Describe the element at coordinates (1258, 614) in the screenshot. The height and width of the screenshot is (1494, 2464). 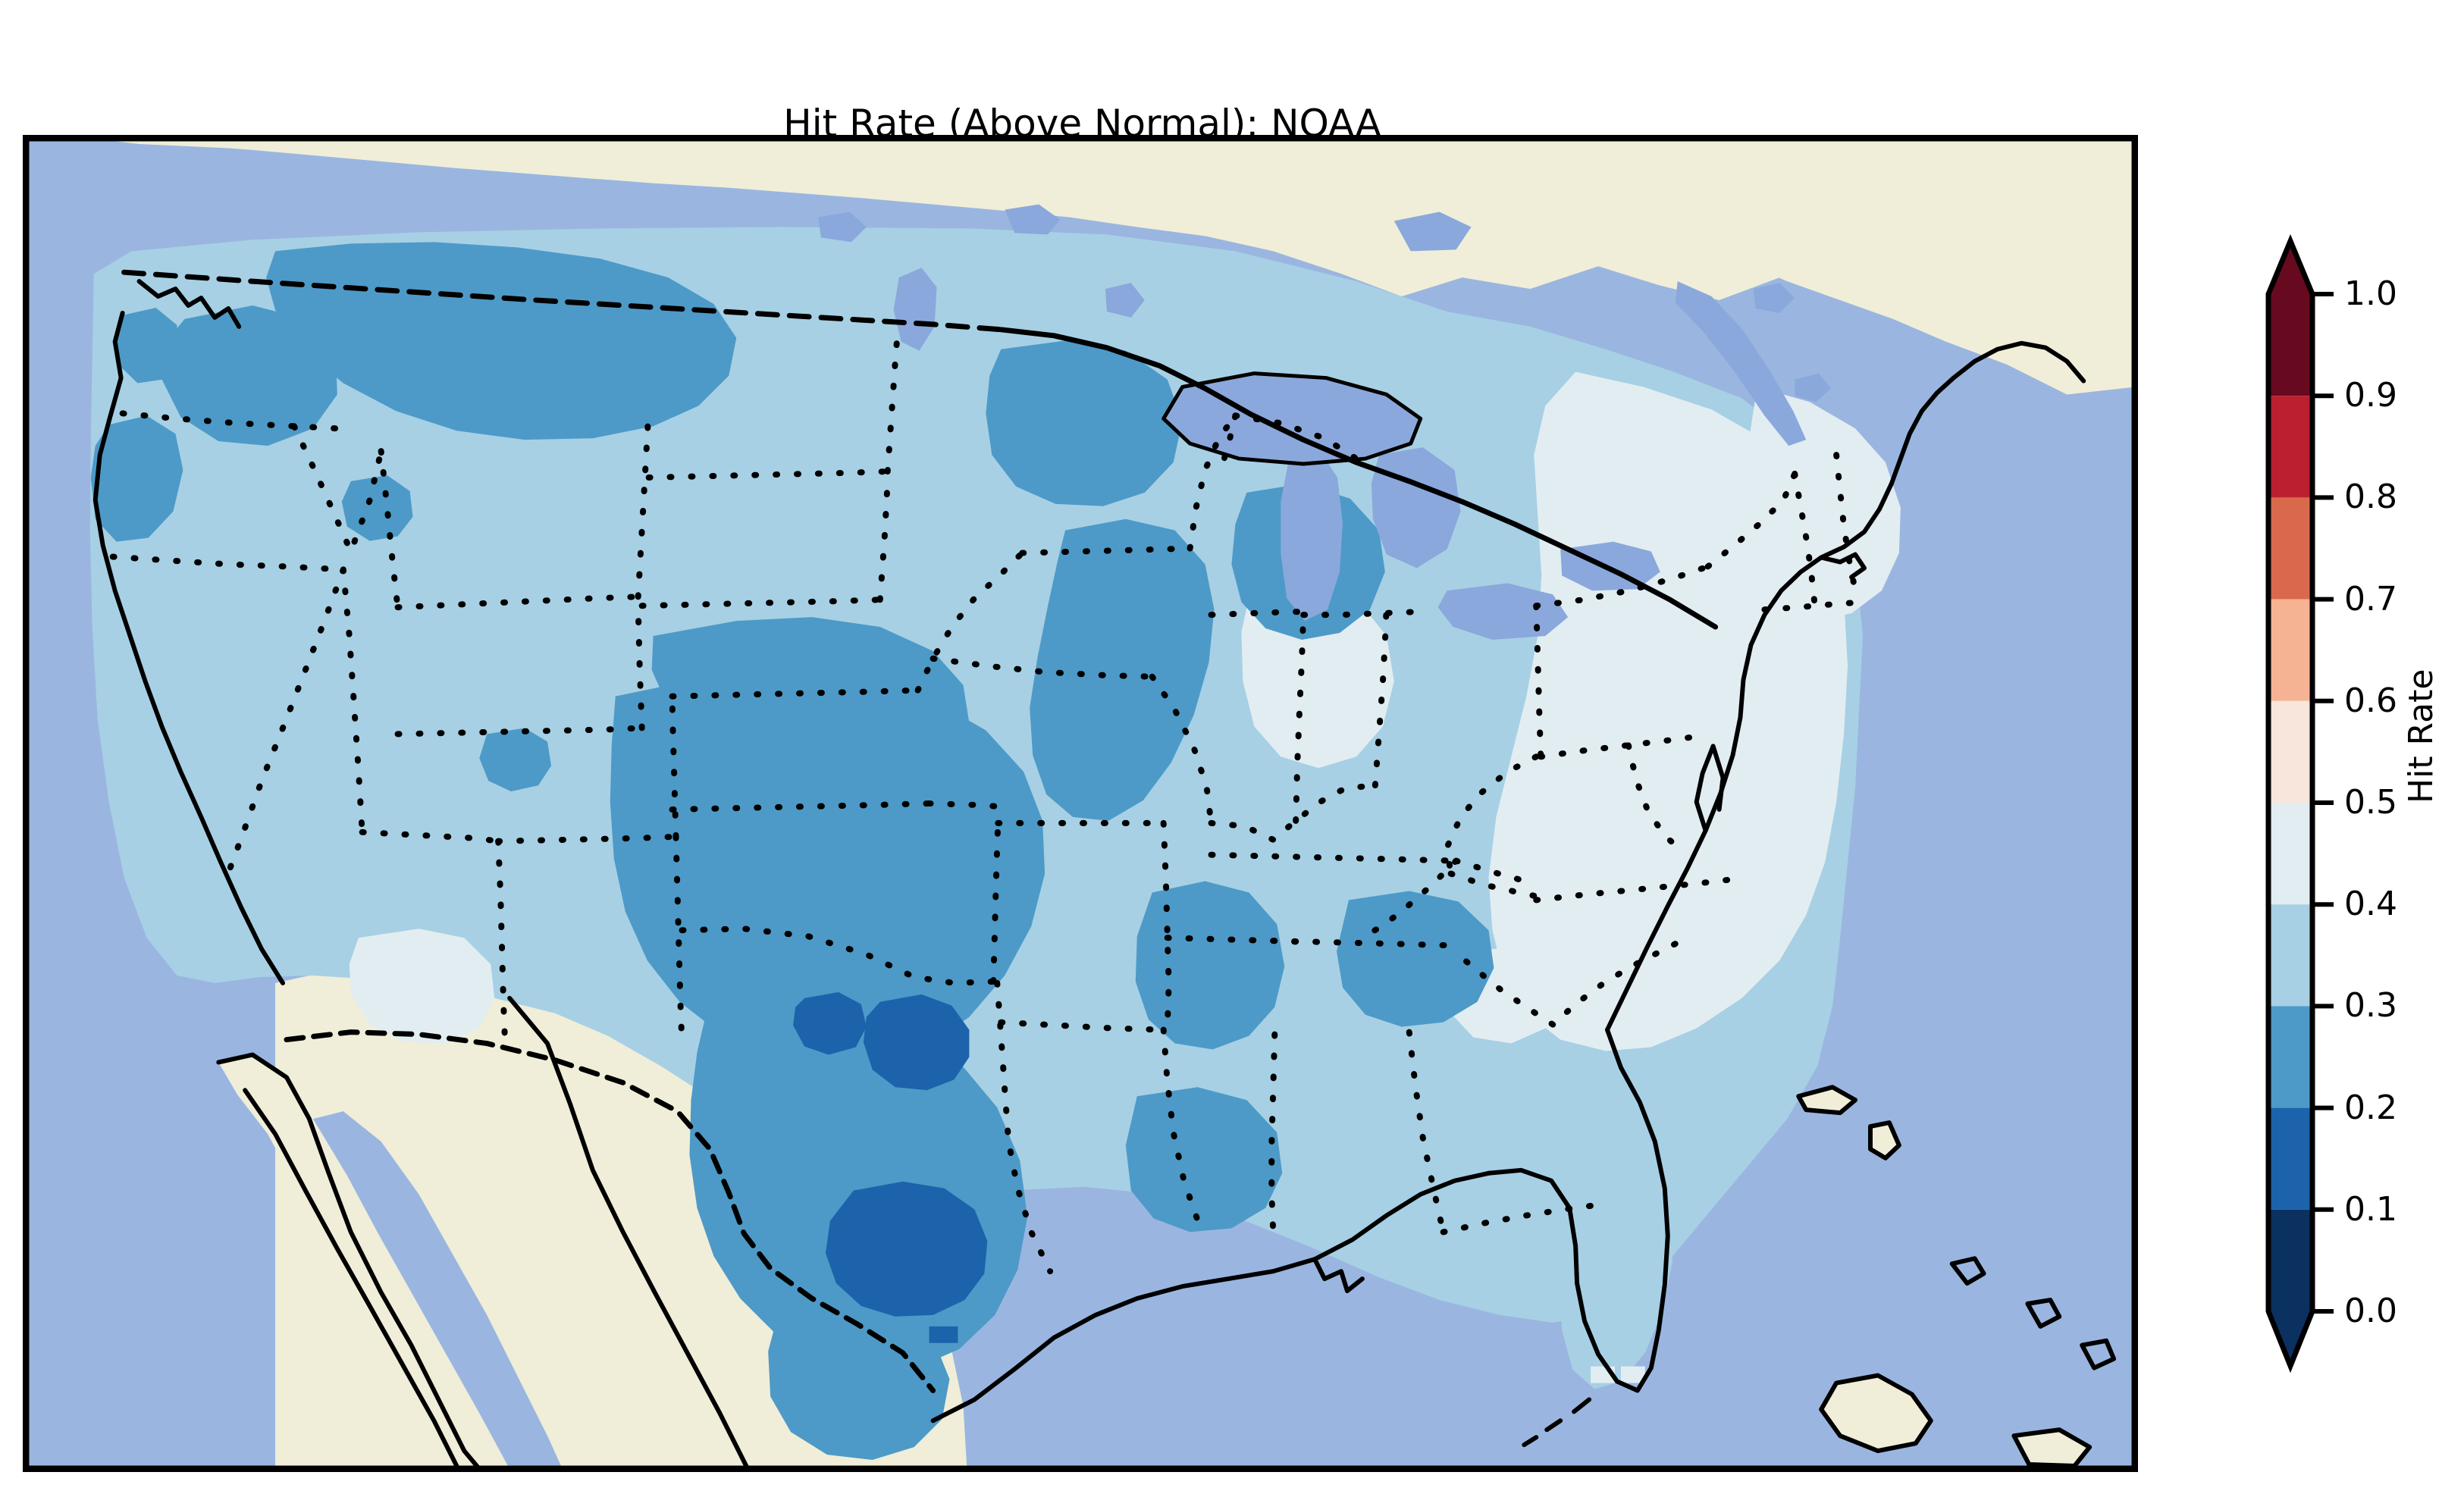
I see `state-border-il-wi` at that location.